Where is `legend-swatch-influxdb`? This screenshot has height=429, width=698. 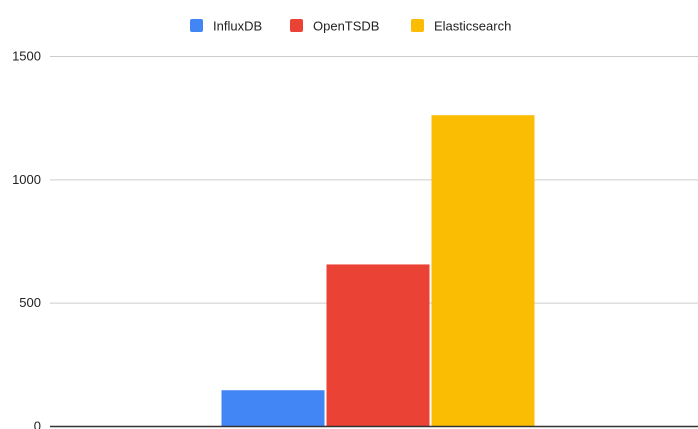
legend-swatch-influxdb is located at coordinates (196, 25).